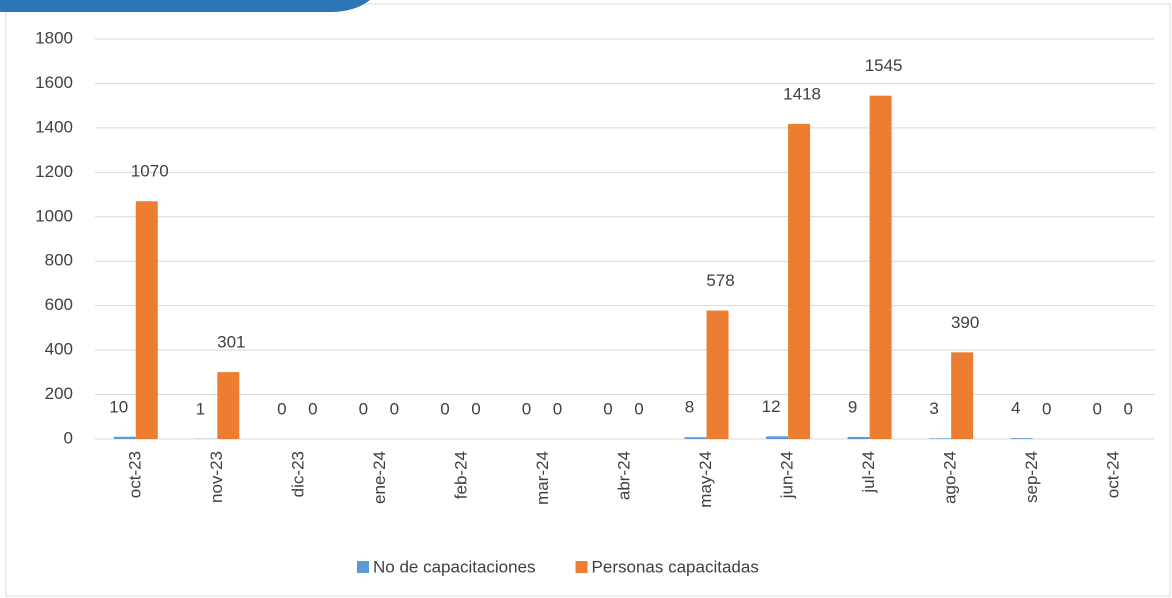  Describe the element at coordinates (852, 406) in the screenshot. I see `data-label: 9` at that location.